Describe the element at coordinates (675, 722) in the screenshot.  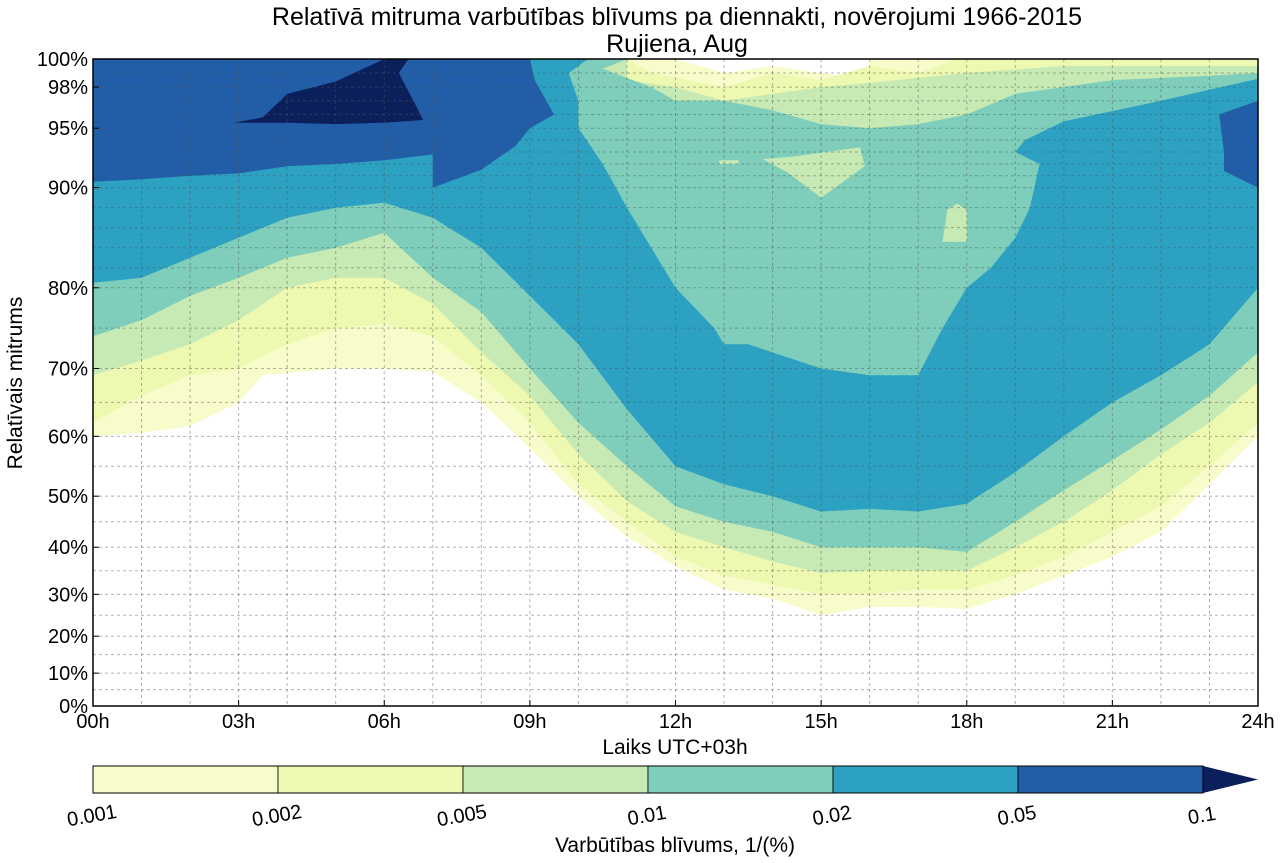
I see `x-tick-label: 12h` at that location.